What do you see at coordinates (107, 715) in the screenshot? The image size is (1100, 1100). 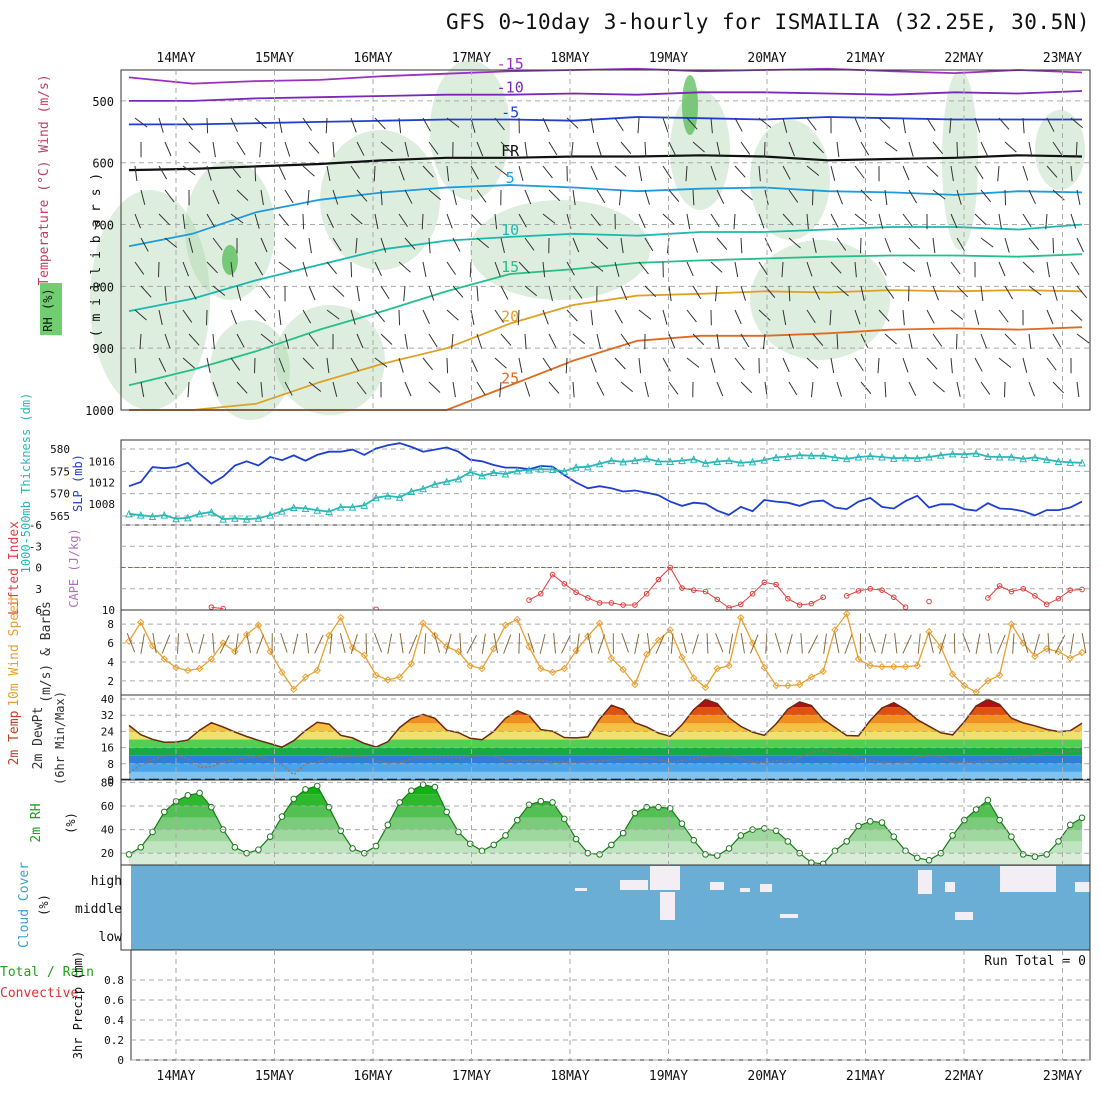 I see `temp-tick-label: 32` at bounding box center [107, 715].